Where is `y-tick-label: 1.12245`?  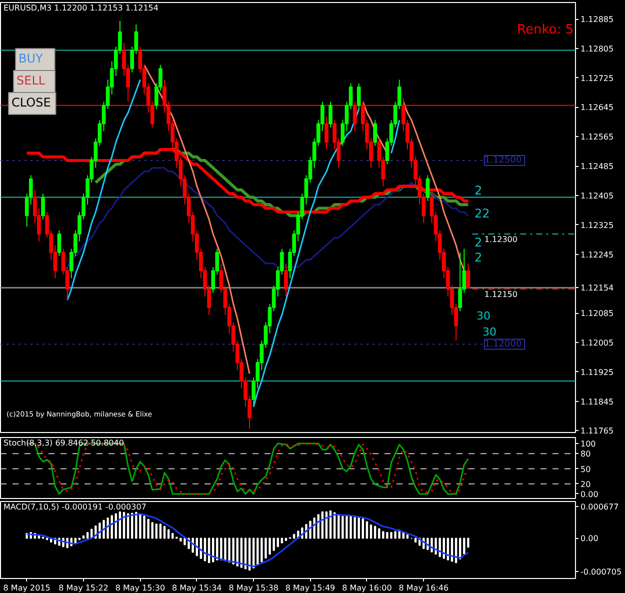
y-tick-label: 1.12245 is located at coordinates (597, 255).